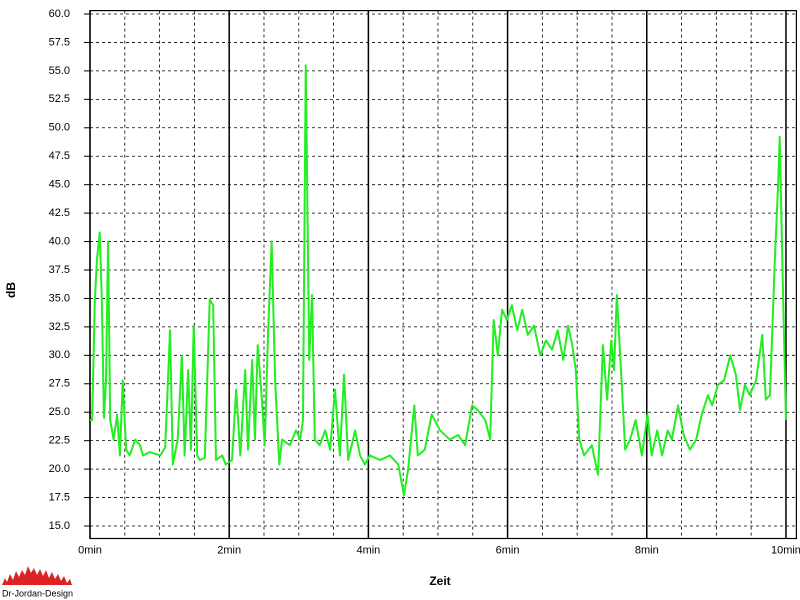 The width and height of the screenshot is (800, 600). What do you see at coordinates (59, 327) in the screenshot?
I see `y-tick-label: 32.5` at bounding box center [59, 327].